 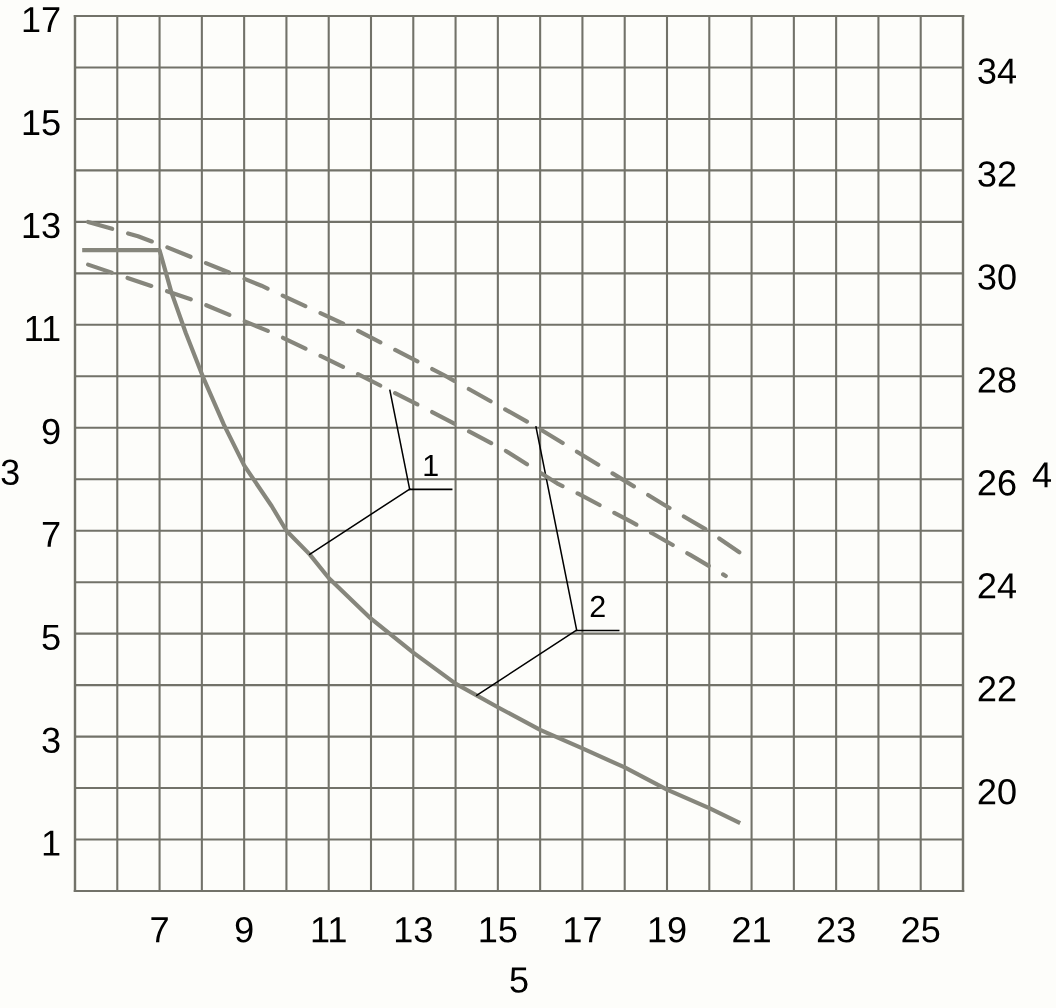 I want to click on x-tick-label: 23, so click(x=836, y=929).